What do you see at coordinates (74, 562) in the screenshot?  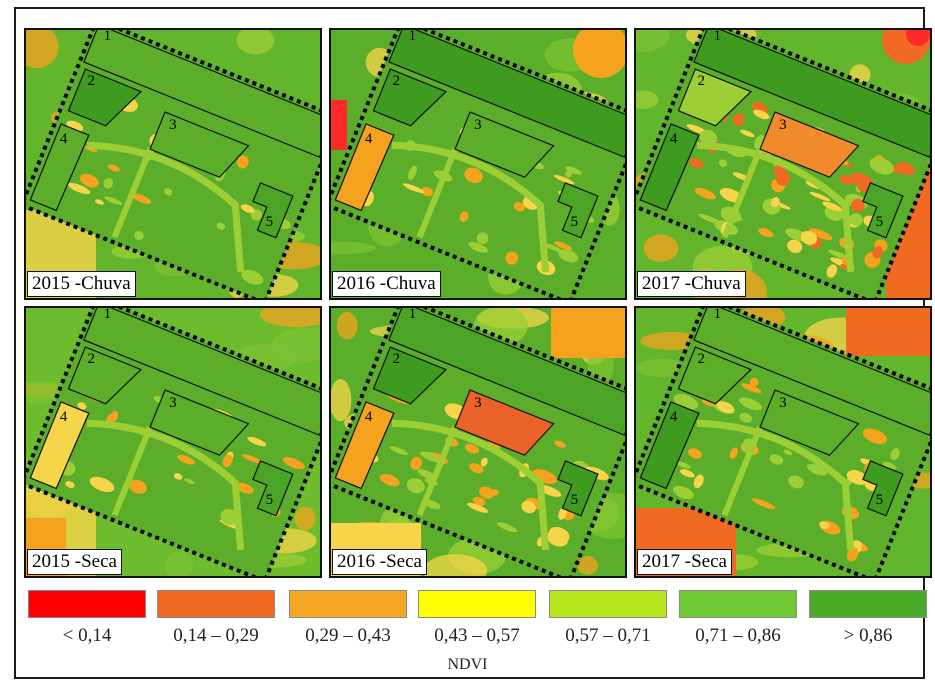 I see `panel-label: 2015 -Seca` at bounding box center [74, 562].